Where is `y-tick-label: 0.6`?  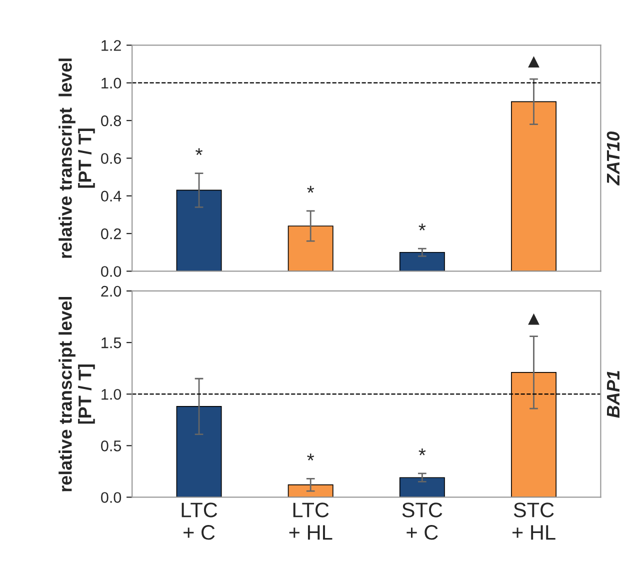
y-tick-label: 0.6 is located at coordinates (111, 158).